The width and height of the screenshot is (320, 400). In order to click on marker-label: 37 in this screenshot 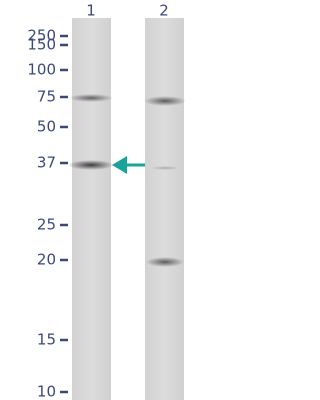, I will do `click(46, 163)`.